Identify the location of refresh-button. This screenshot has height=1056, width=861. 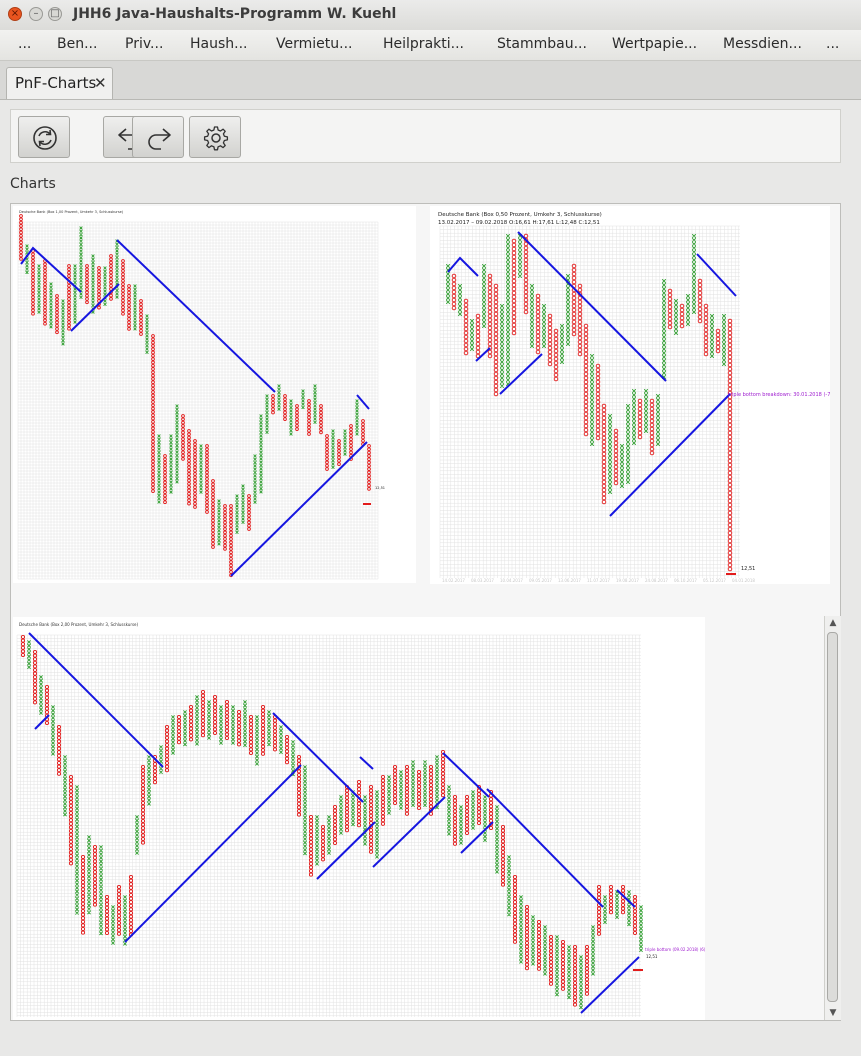
(44, 137).